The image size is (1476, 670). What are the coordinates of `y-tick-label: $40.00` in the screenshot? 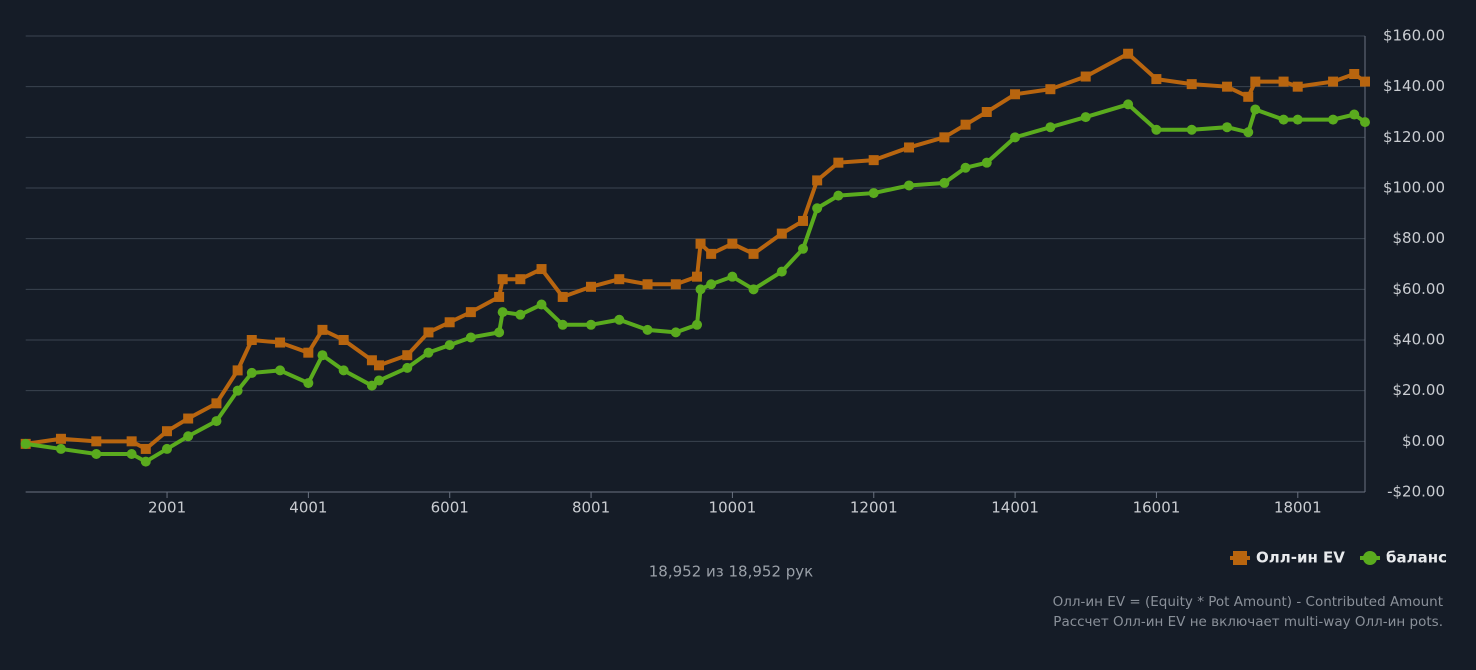 It's located at (1419, 340).